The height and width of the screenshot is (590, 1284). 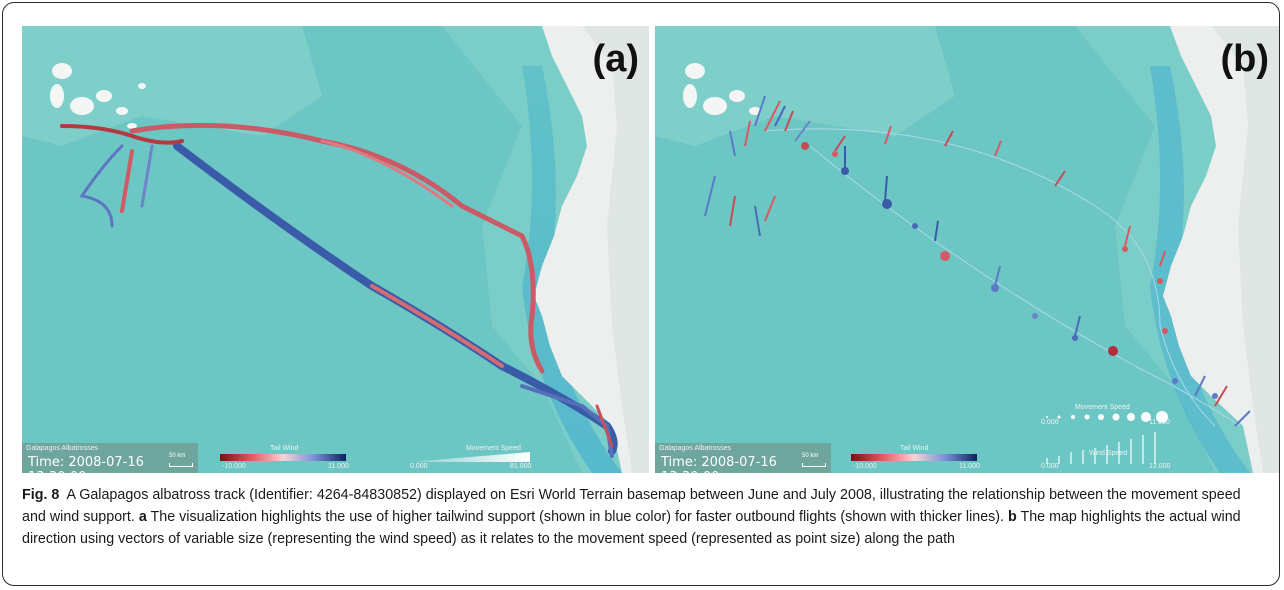 I want to click on panel-letter-a: (a), so click(x=616, y=59).